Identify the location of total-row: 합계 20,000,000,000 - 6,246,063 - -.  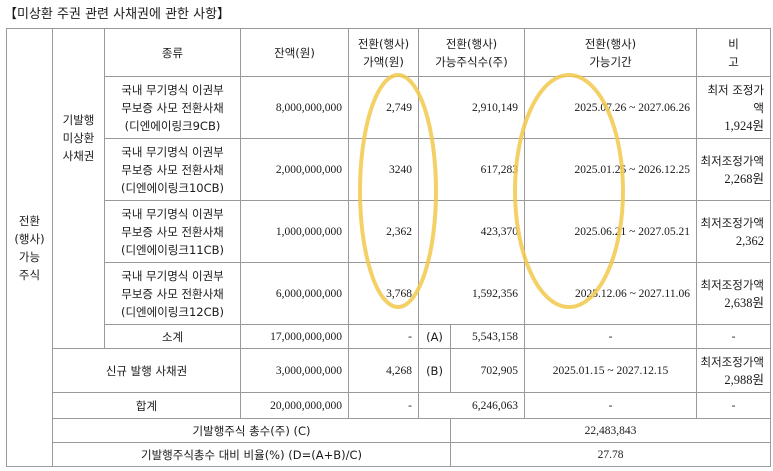
(389, 405).